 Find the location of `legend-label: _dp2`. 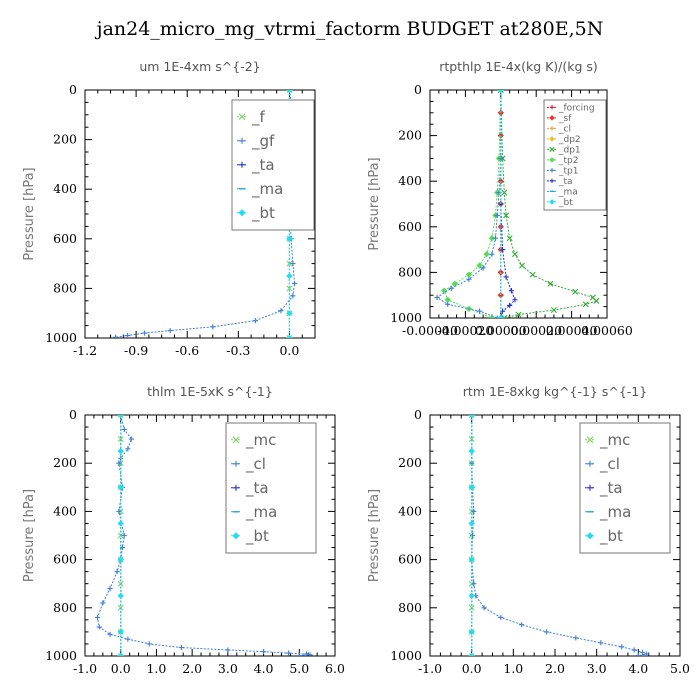

legend-label: _dp2 is located at coordinates (569, 140).